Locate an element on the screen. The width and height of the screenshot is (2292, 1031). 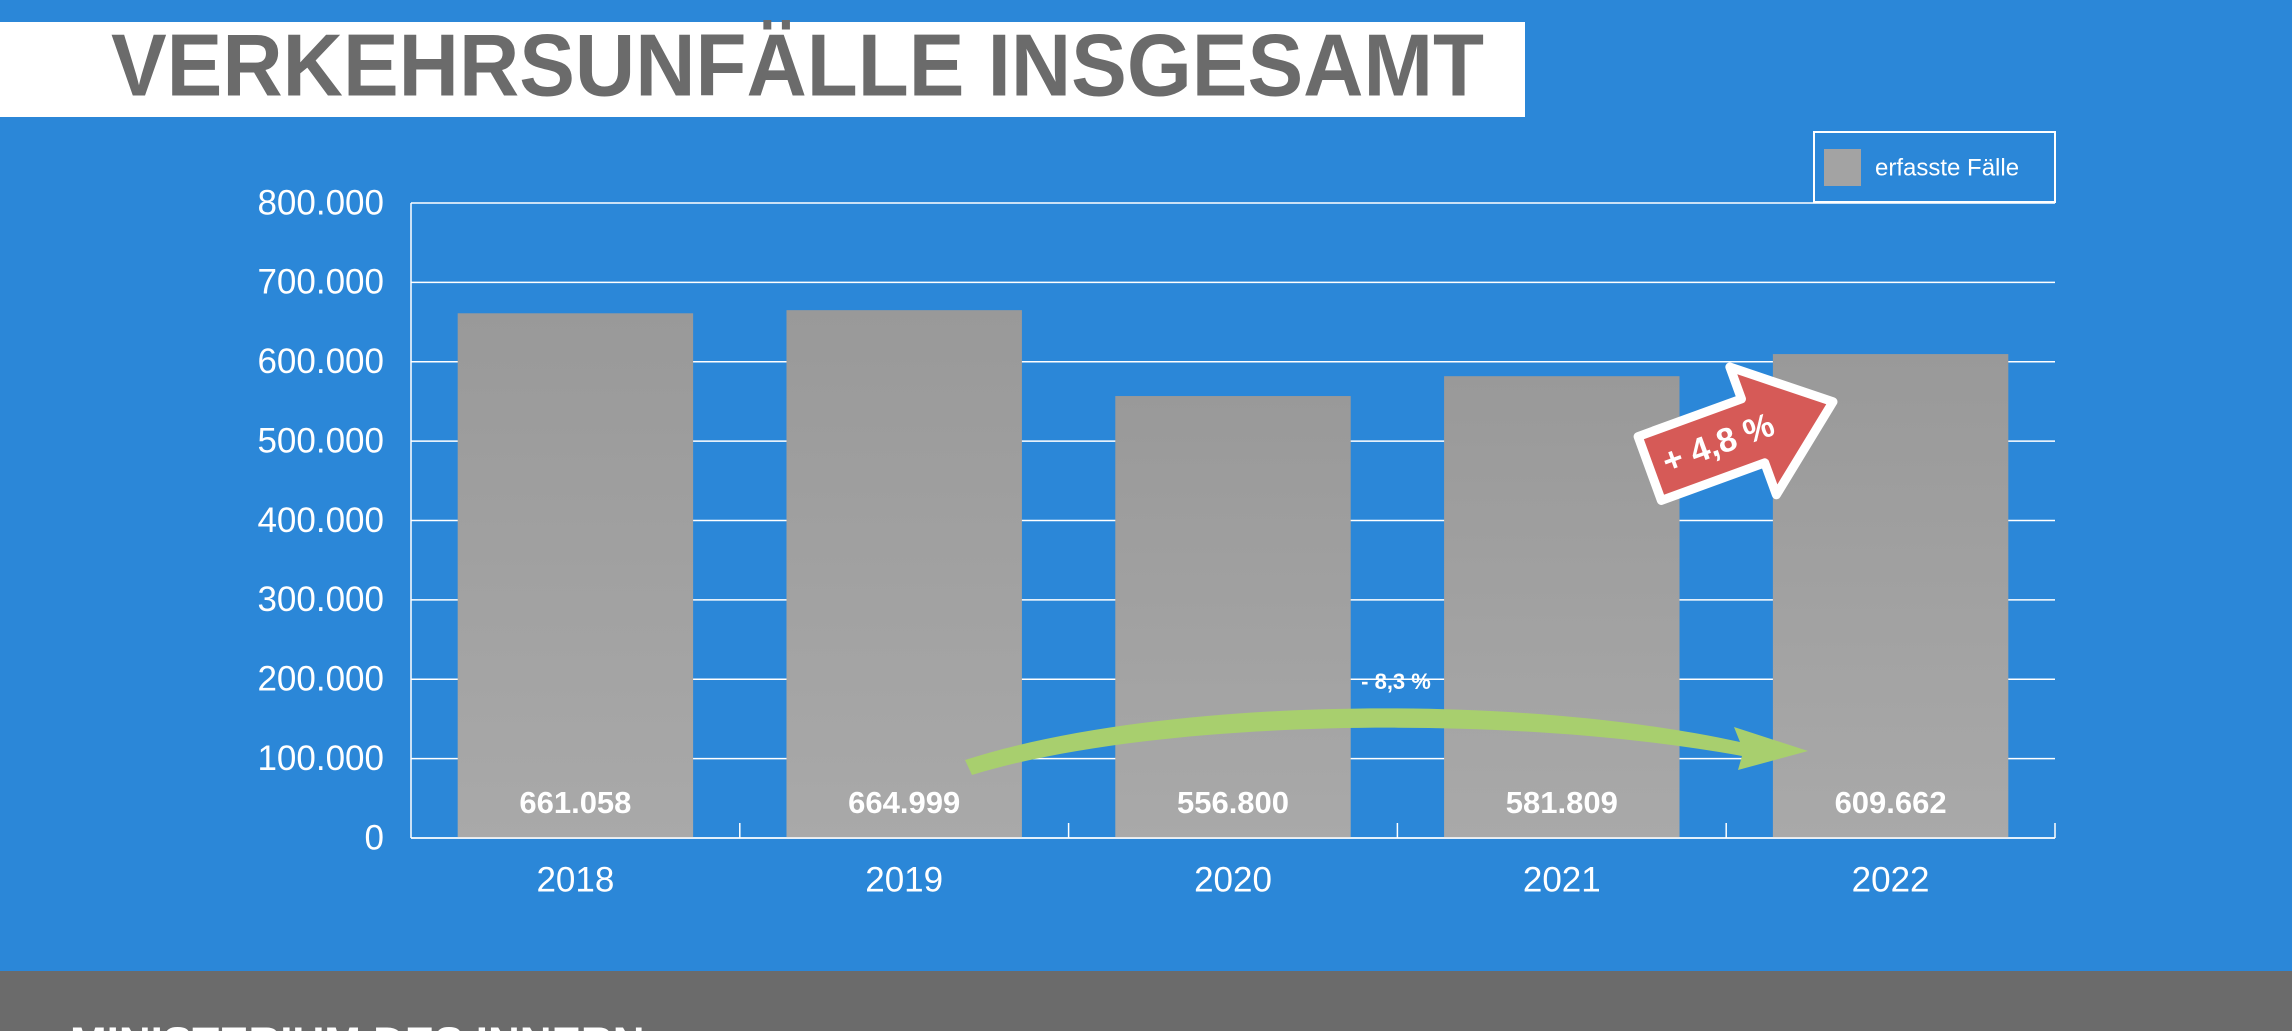
value-label: 556.800 is located at coordinates (1233, 802).